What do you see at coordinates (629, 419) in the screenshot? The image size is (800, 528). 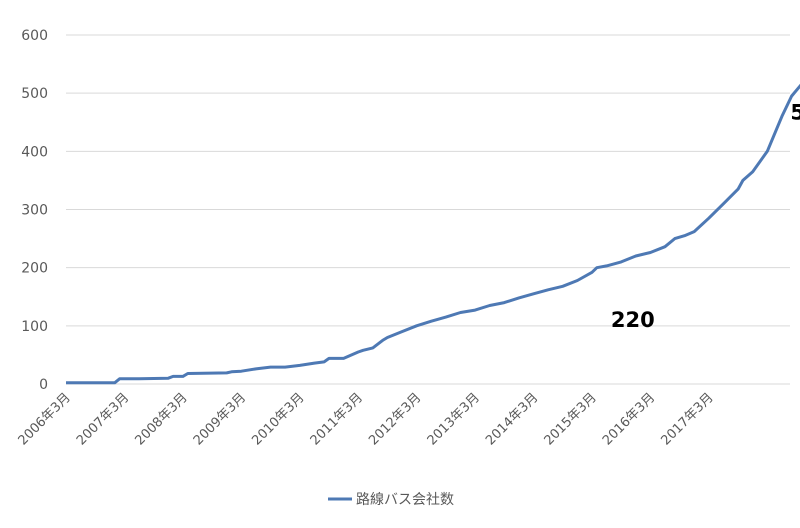 I see `x-tick-label: 2016年3月` at bounding box center [629, 419].